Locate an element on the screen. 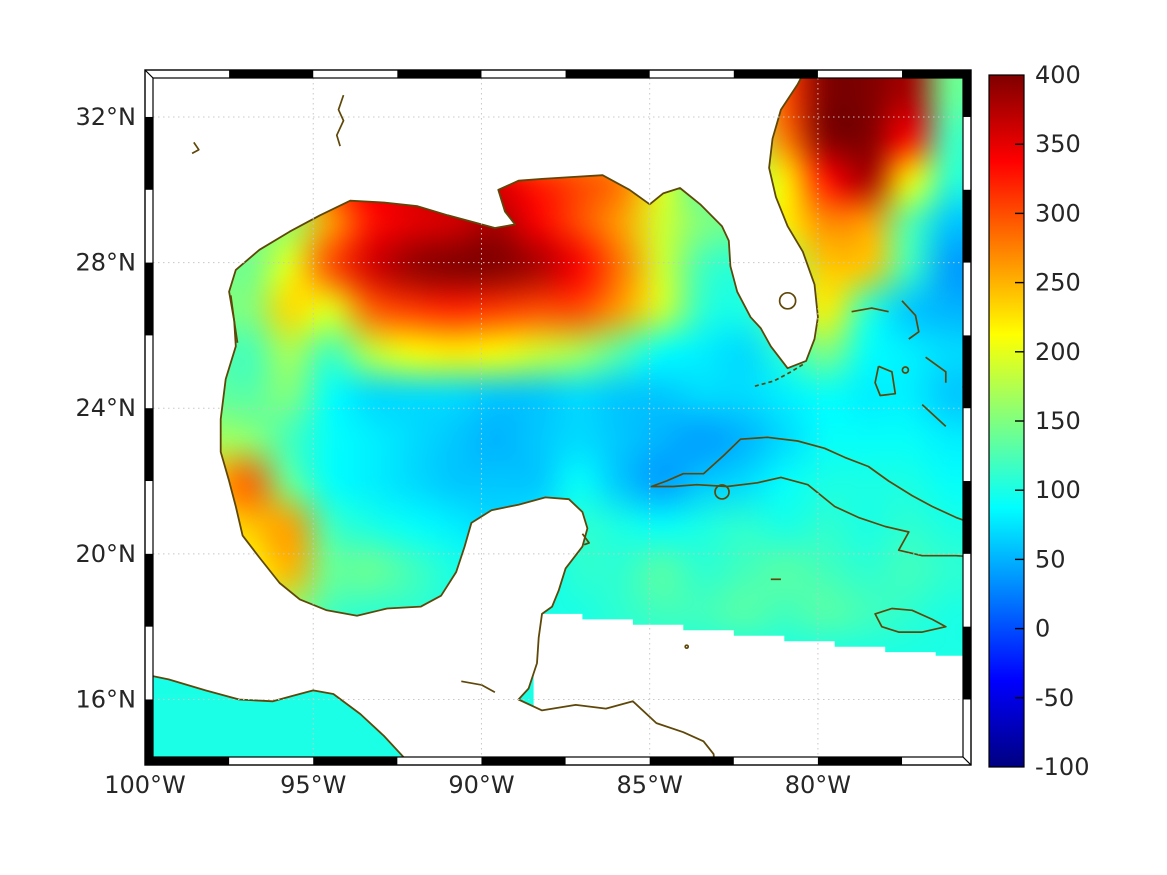 This screenshot has height=875, width=1167. y-tick-label: 16°N is located at coordinates (106, 699).